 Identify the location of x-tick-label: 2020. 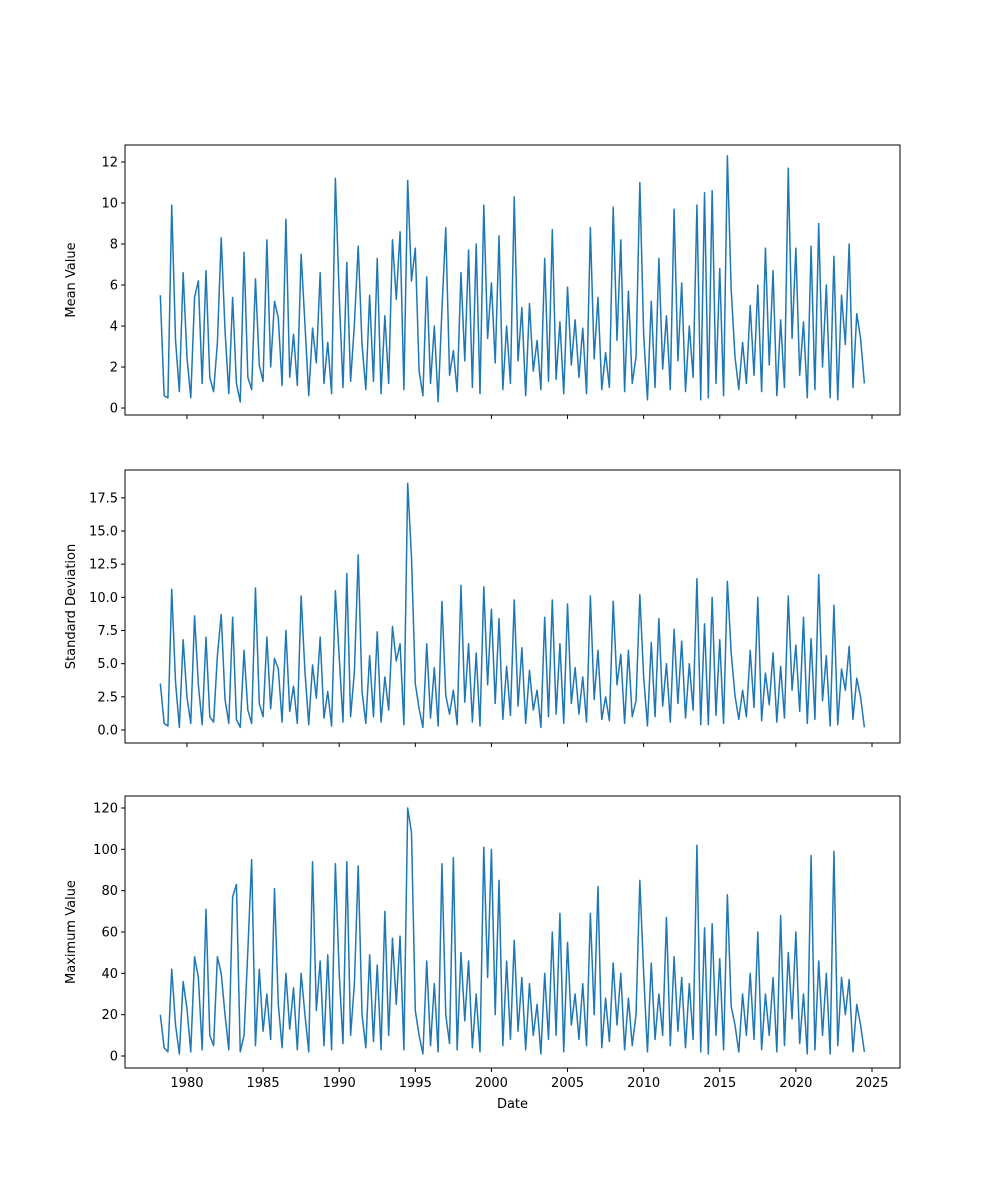
(795, 1083).